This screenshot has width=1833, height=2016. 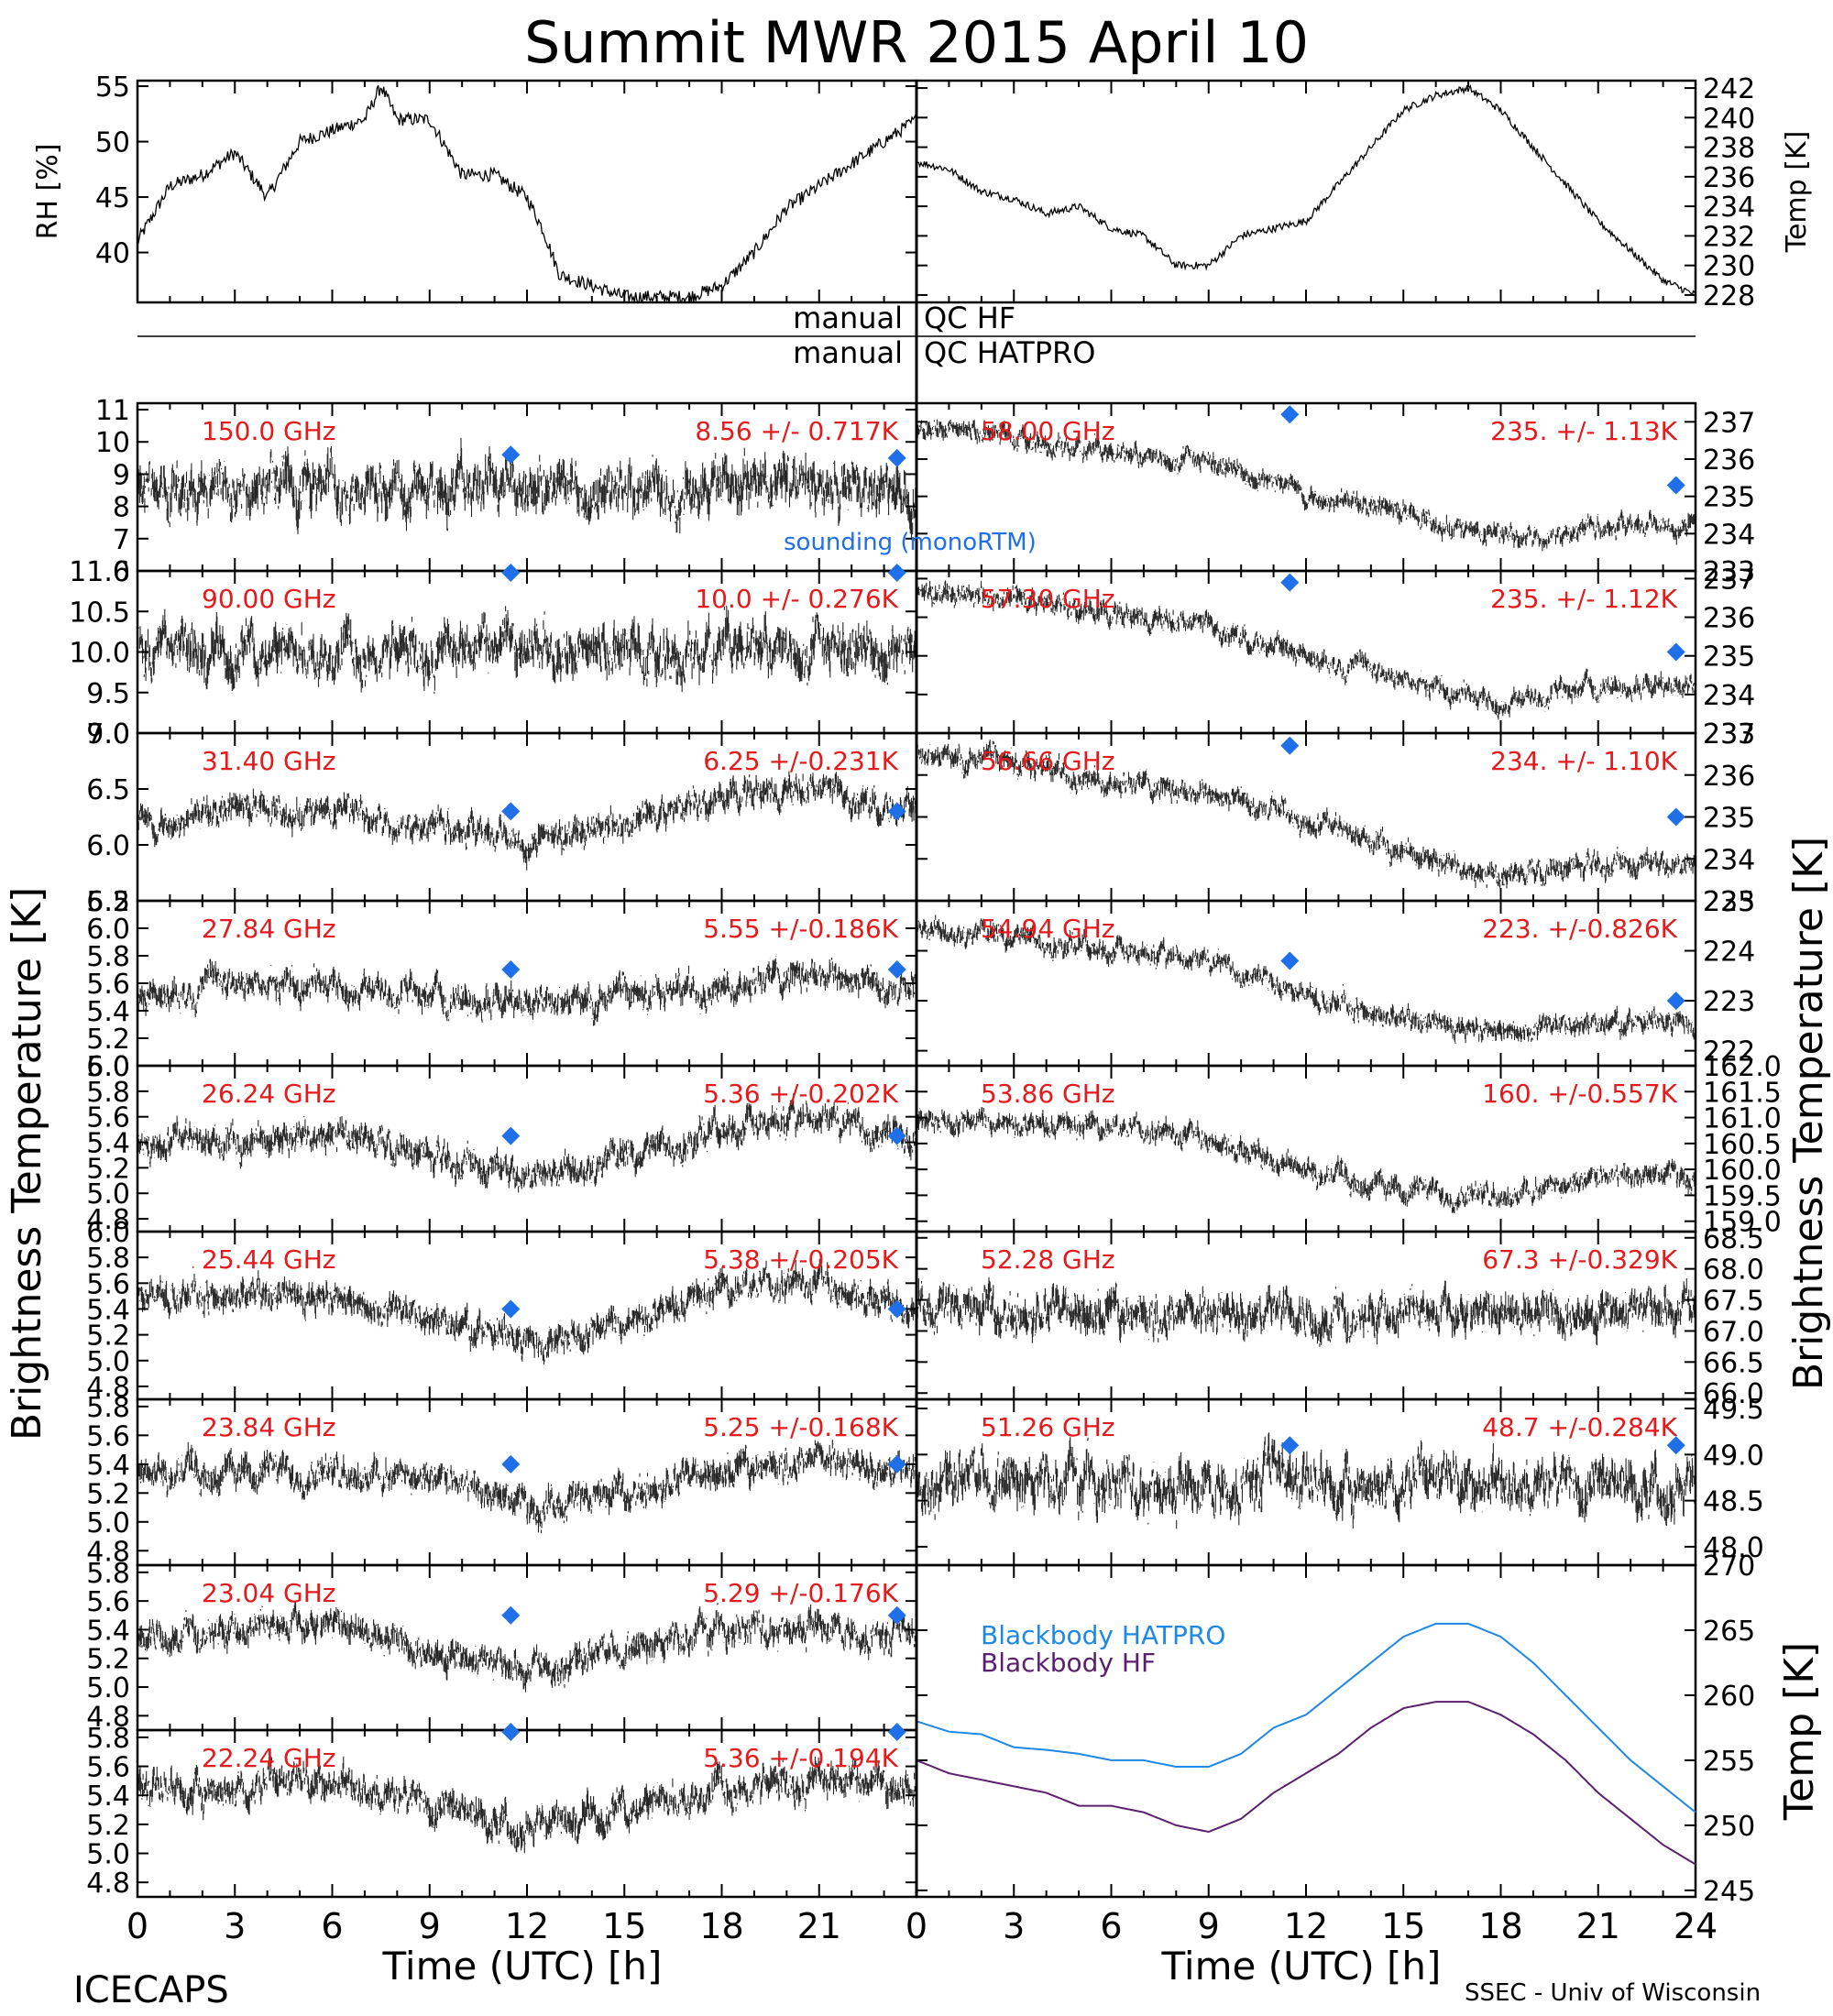 What do you see at coordinates (121, 540) in the screenshot?
I see `panel-150-0-ghz-ytick-label: 7` at bounding box center [121, 540].